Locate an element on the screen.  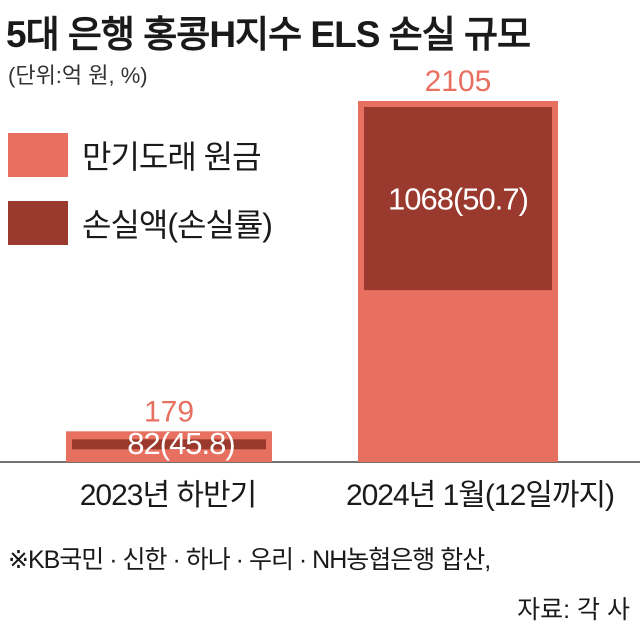
loss-label-0: 82(45.8) is located at coordinates (180, 443).